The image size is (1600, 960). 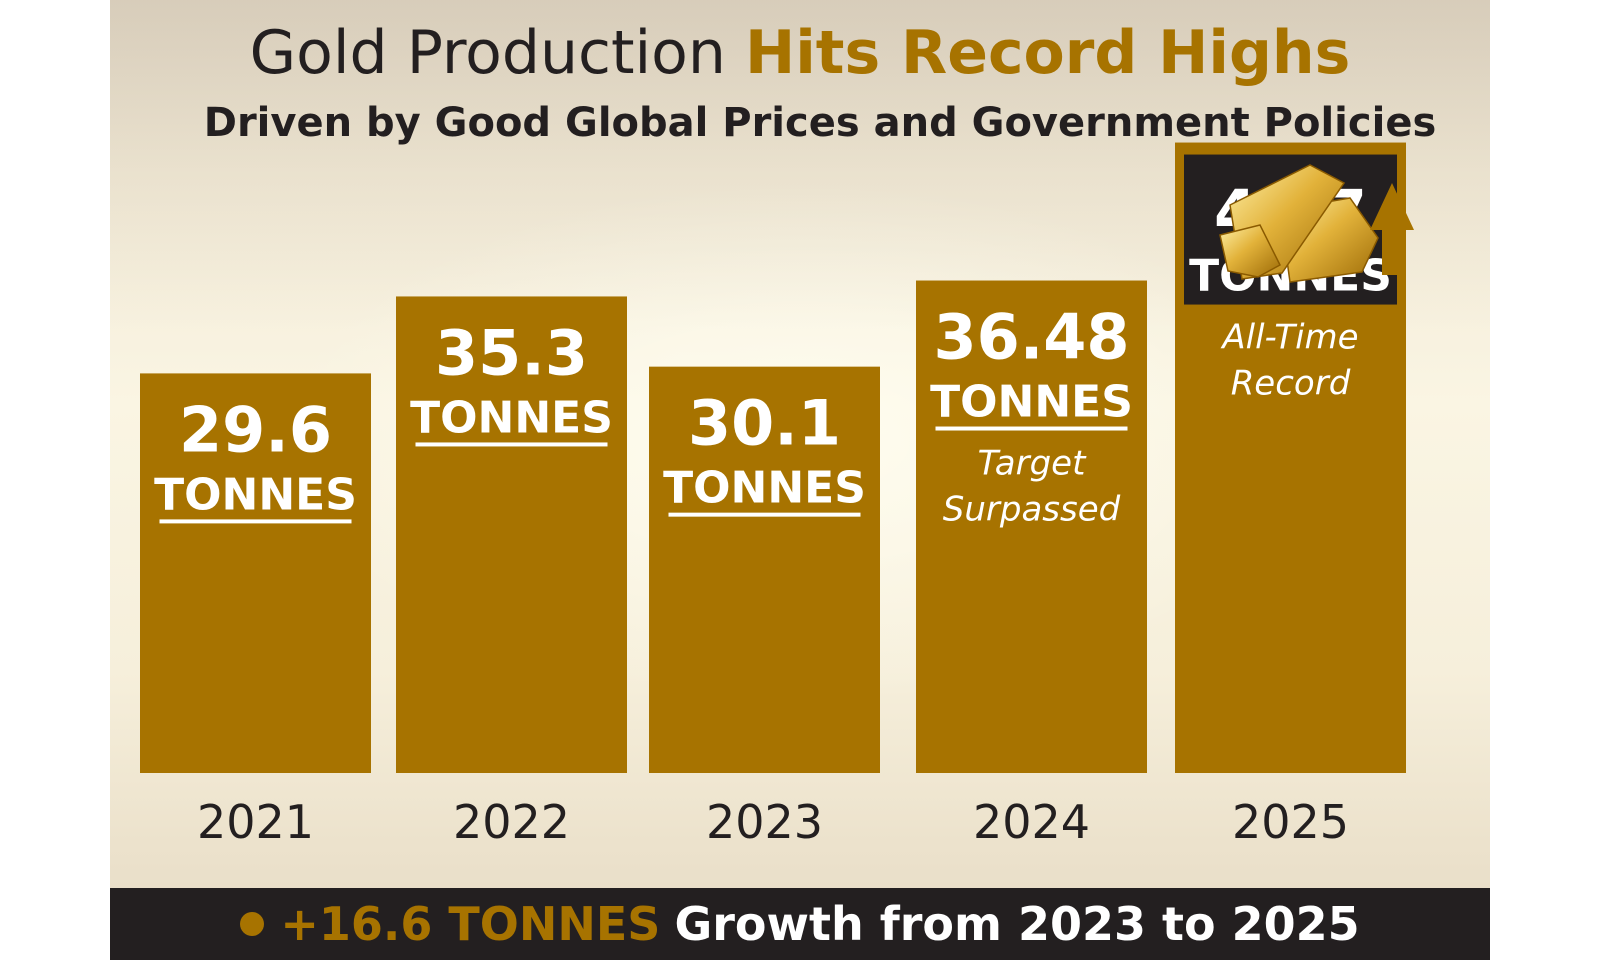 What do you see at coordinates (764, 488) in the screenshot?
I see `unit-label-2023: TONNES` at bounding box center [764, 488].